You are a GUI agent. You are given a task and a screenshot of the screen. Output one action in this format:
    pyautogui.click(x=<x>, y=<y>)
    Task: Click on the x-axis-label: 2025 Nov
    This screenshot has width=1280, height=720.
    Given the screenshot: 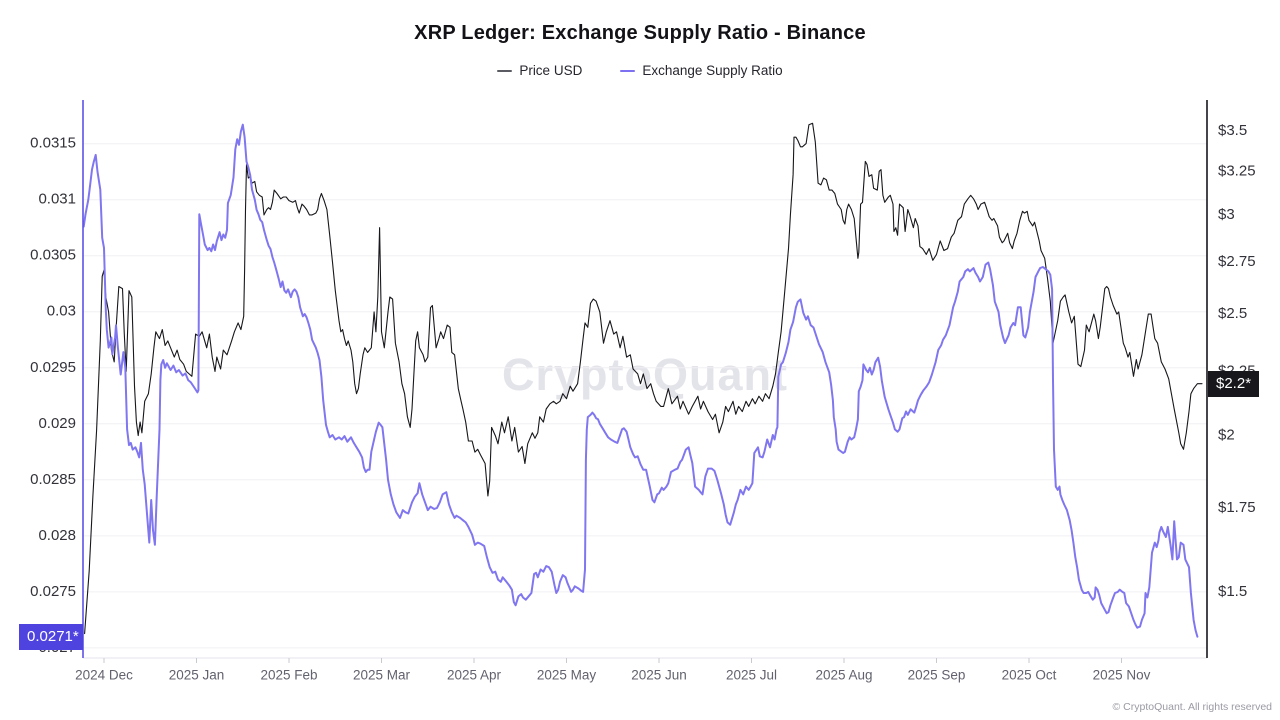 What is the action you would take?
    pyautogui.click(x=1122, y=675)
    